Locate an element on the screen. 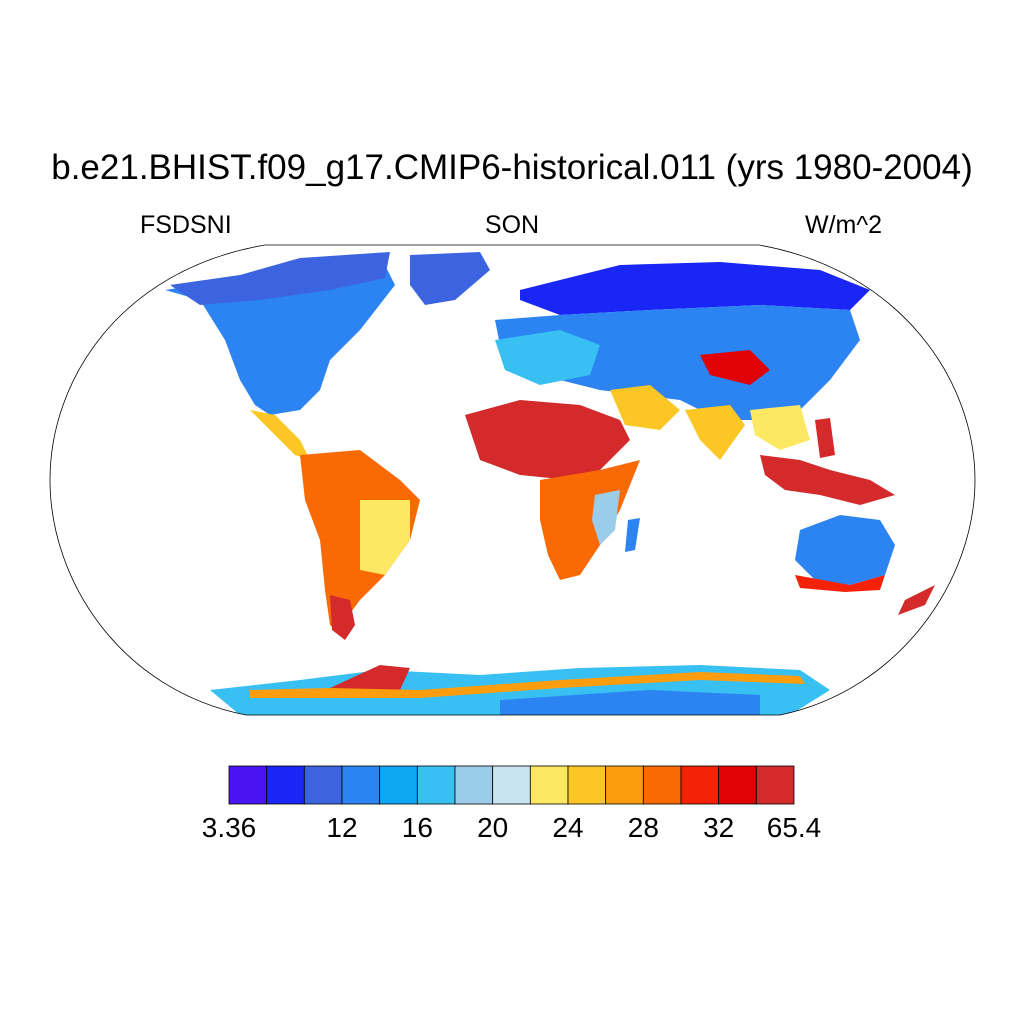 The width and height of the screenshot is (1024, 1024). australia is located at coordinates (845, 550).